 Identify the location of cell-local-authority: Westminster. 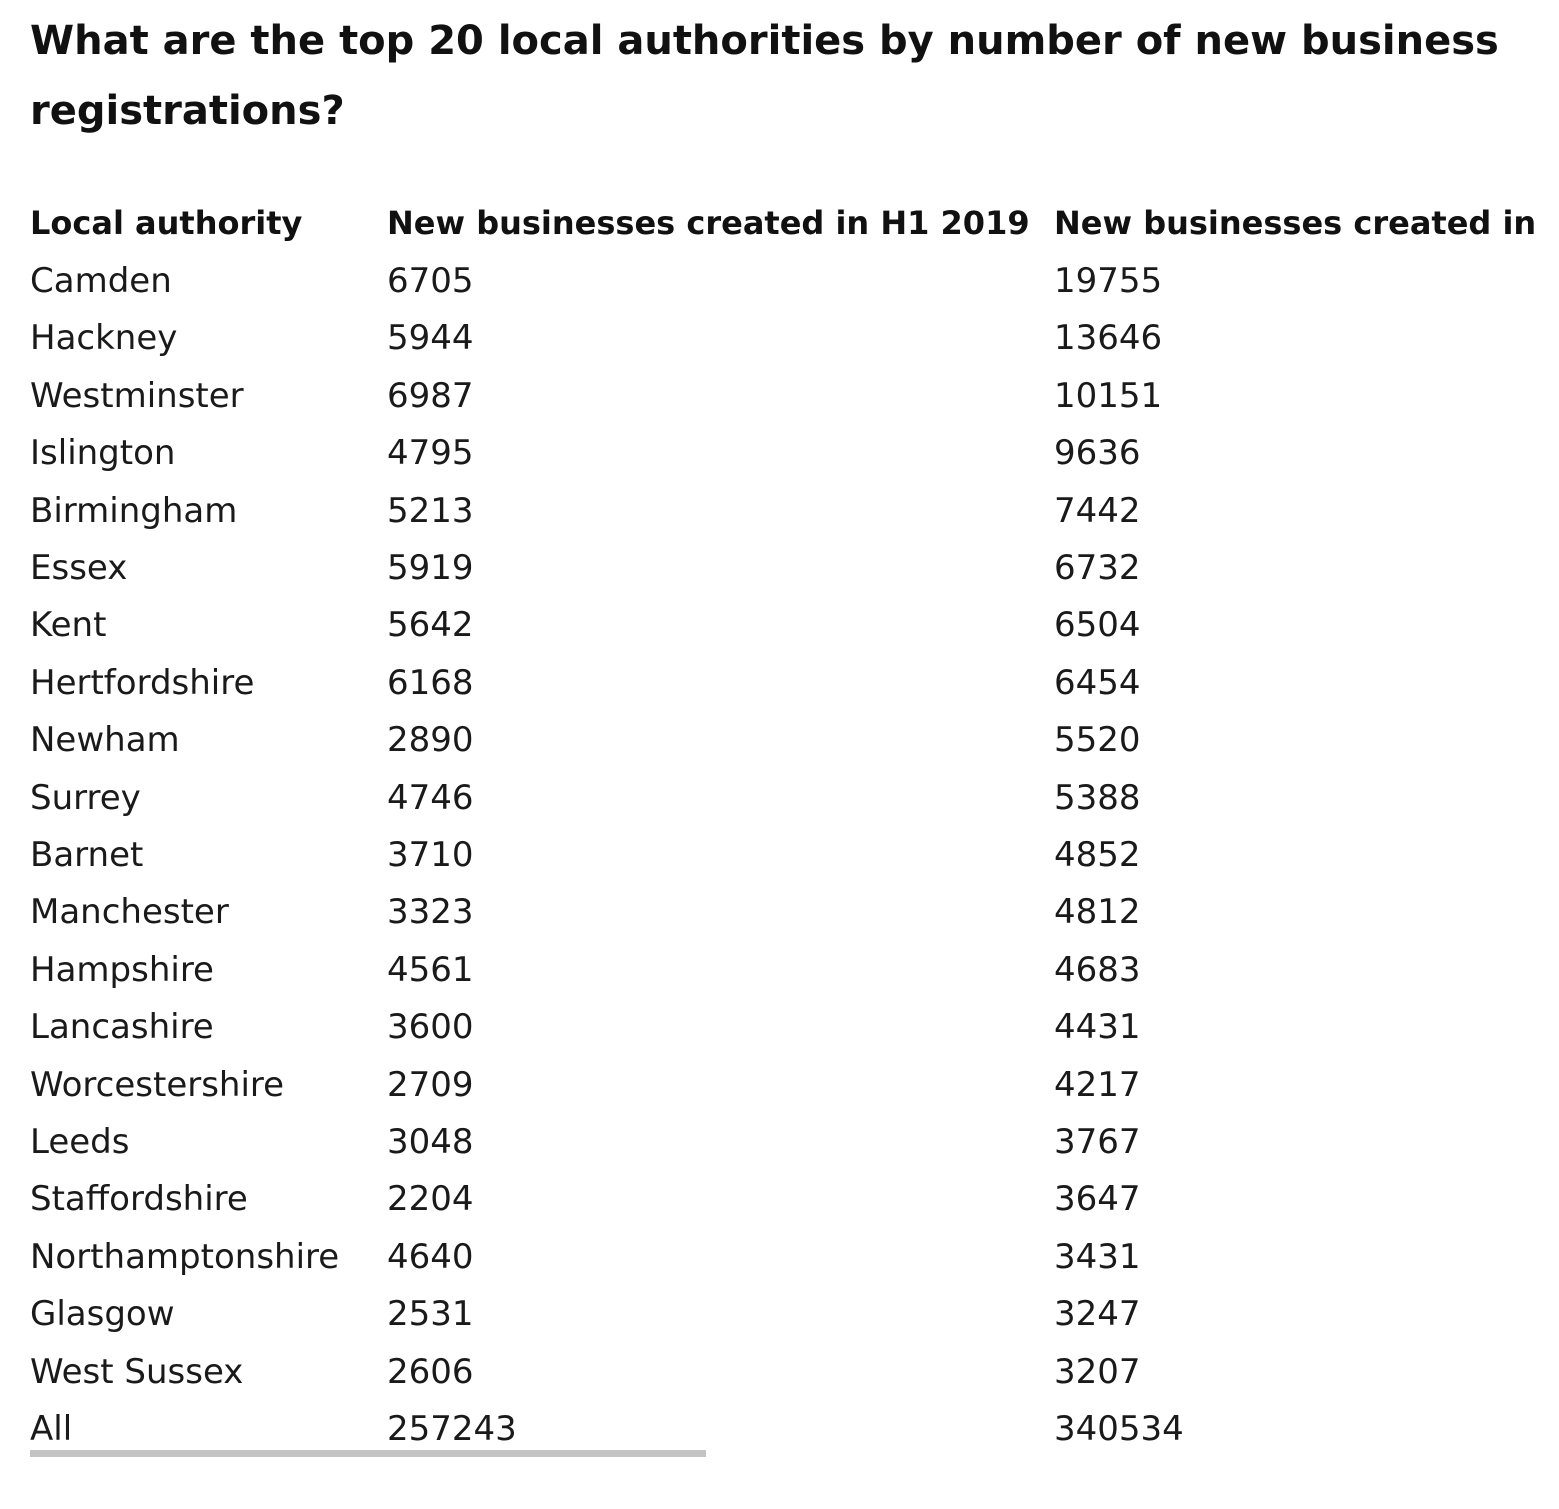
(137, 395).